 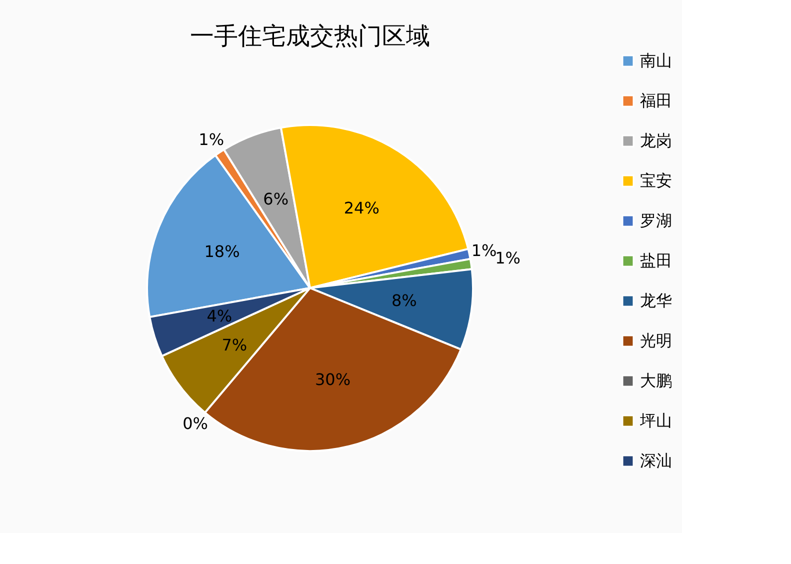 What do you see at coordinates (656, 180) in the screenshot?
I see `legend-label: 宝安` at bounding box center [656, 180].